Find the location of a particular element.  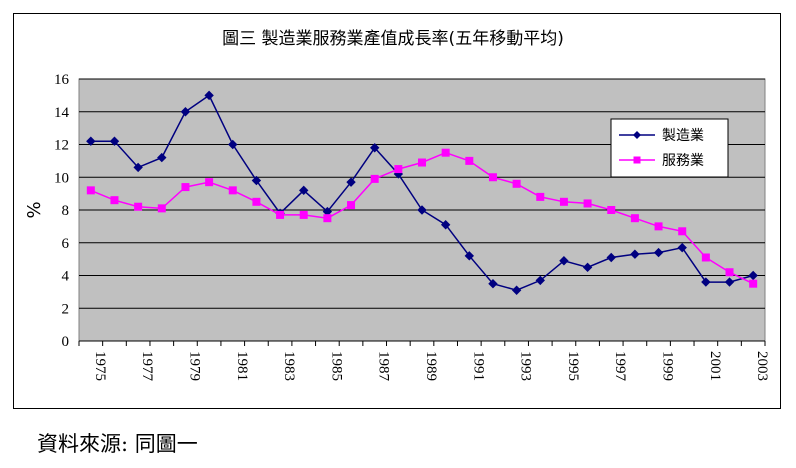

y-tick-label: 14 is located at coordinates (62, 113).